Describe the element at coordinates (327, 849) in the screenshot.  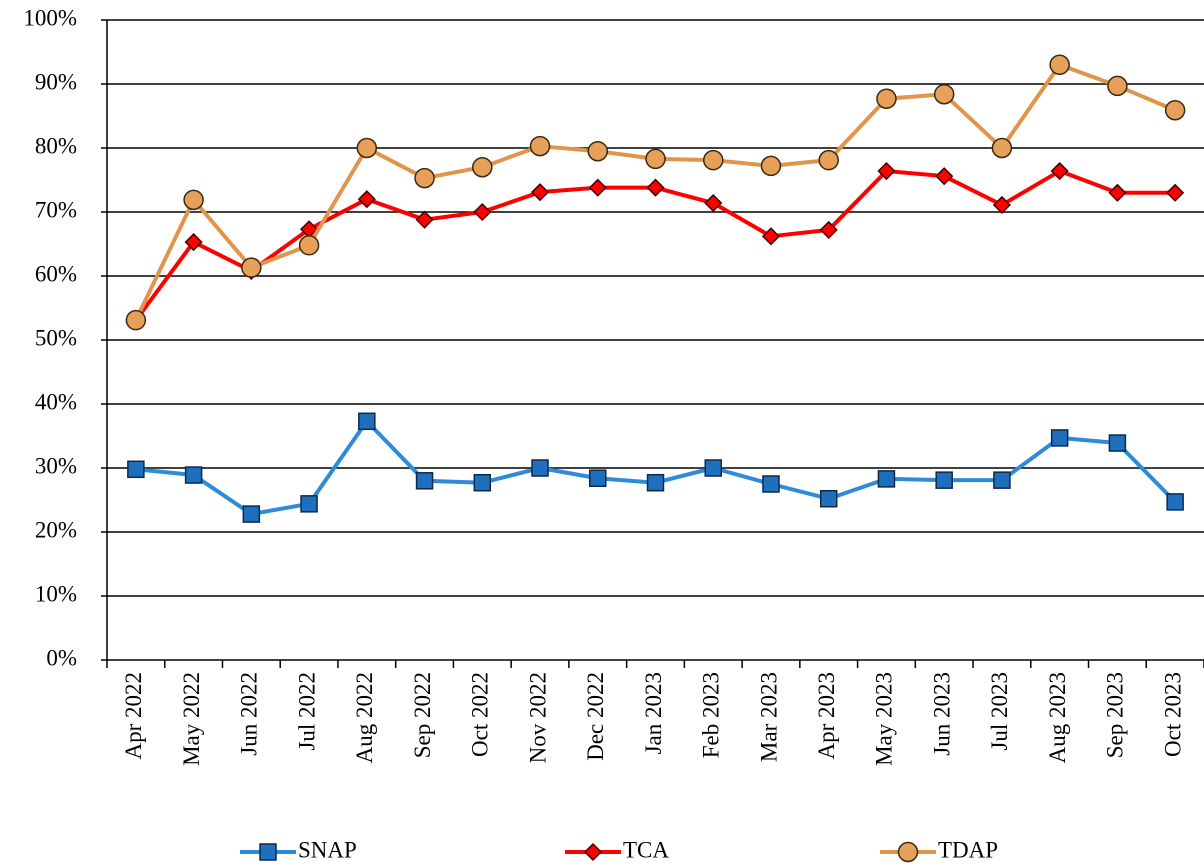
I see `legend-label: SNAP` at that location.